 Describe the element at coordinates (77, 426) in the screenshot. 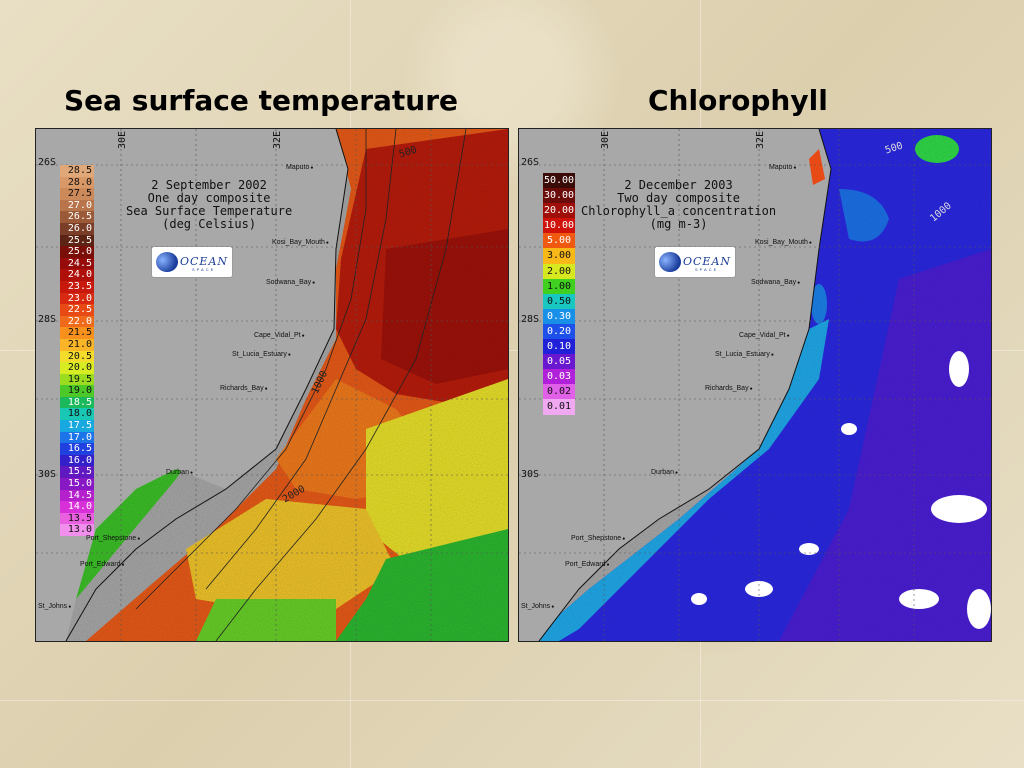

I see `sst-colorbar-swatch: 17.5` at that location.